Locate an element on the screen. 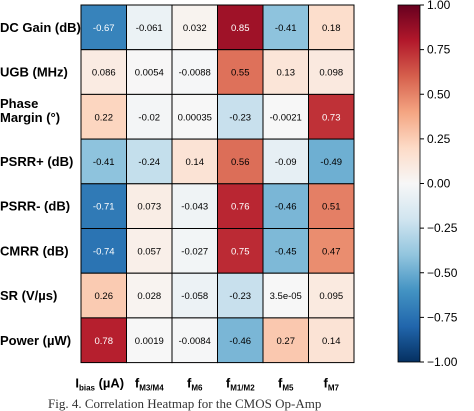  cell-value-label: -0.058 is located at coordinates (194, 296).